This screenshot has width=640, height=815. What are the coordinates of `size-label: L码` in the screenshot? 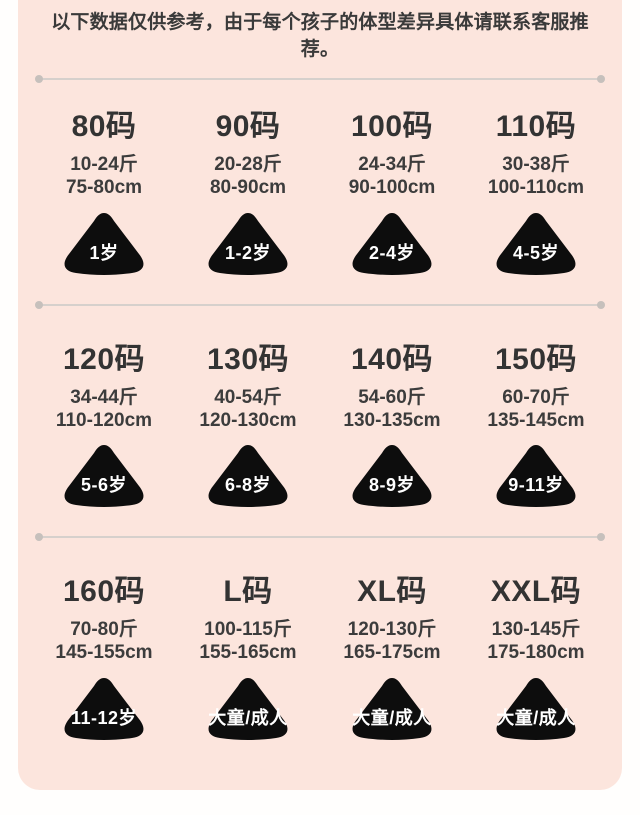 It's located at (248, 592).